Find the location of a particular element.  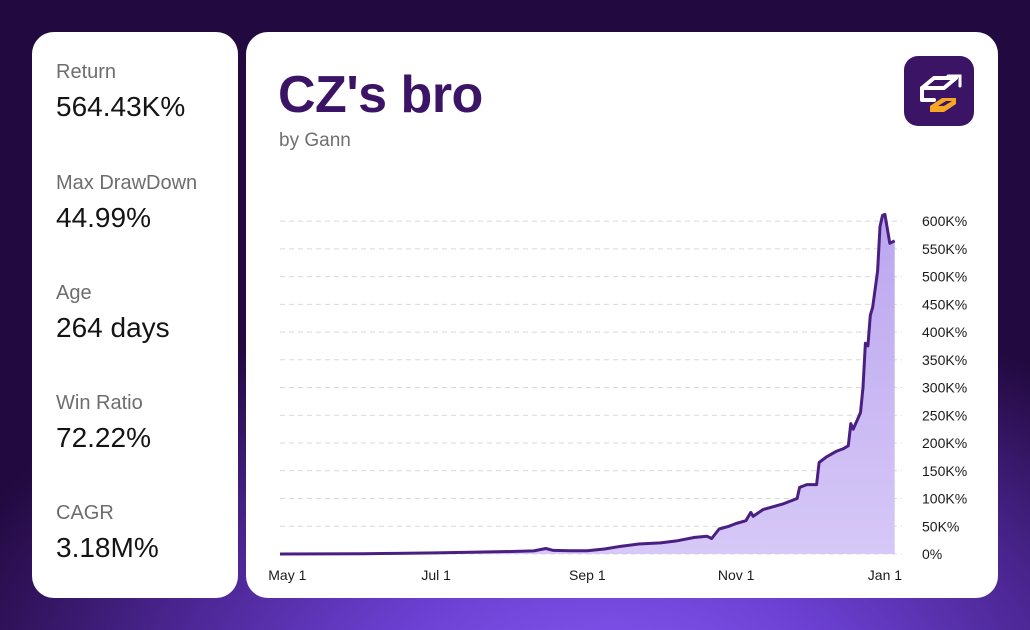

y-tick-label: 0% is located at coordinates (932, 554).